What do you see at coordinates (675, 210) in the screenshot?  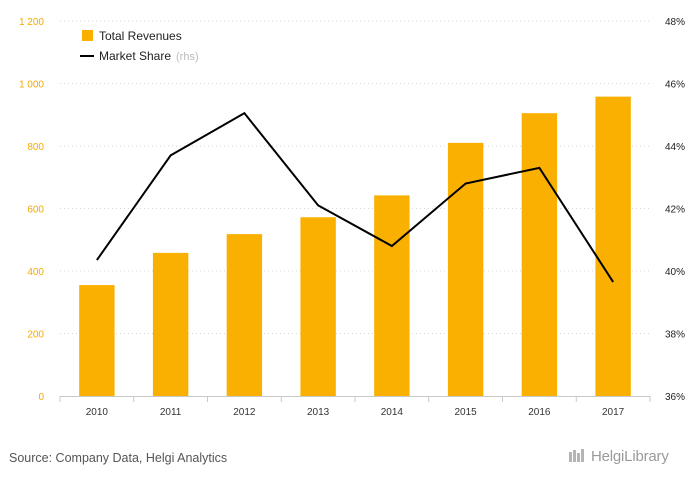 I see `y-right-tick-label: 42%` at bounding box center [675, 210].